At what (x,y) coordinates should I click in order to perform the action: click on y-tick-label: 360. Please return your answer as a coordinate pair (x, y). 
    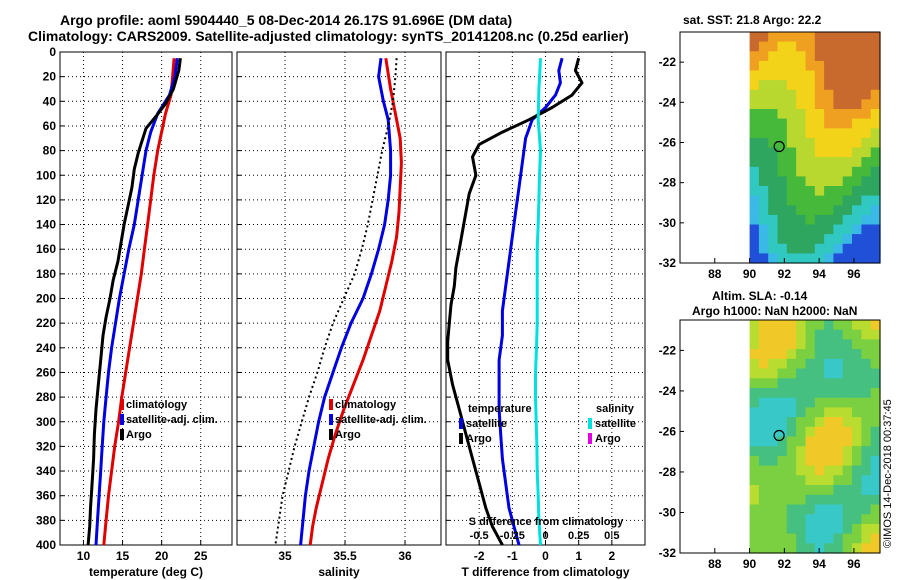
    Looking at the image, I should click on (46, 496).